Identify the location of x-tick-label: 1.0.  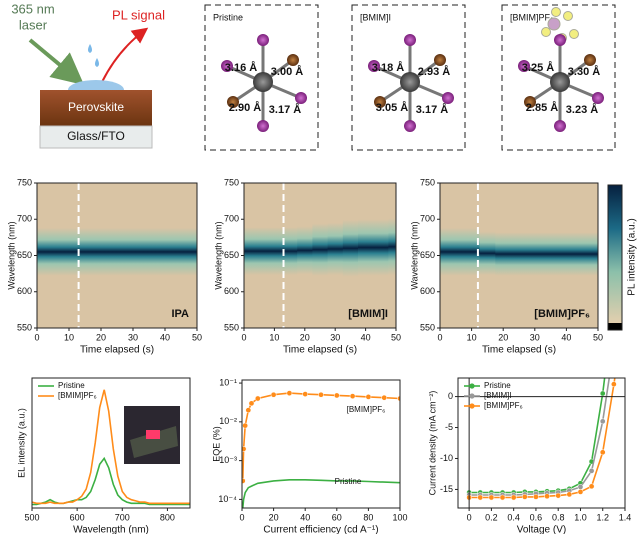
(580, 517).